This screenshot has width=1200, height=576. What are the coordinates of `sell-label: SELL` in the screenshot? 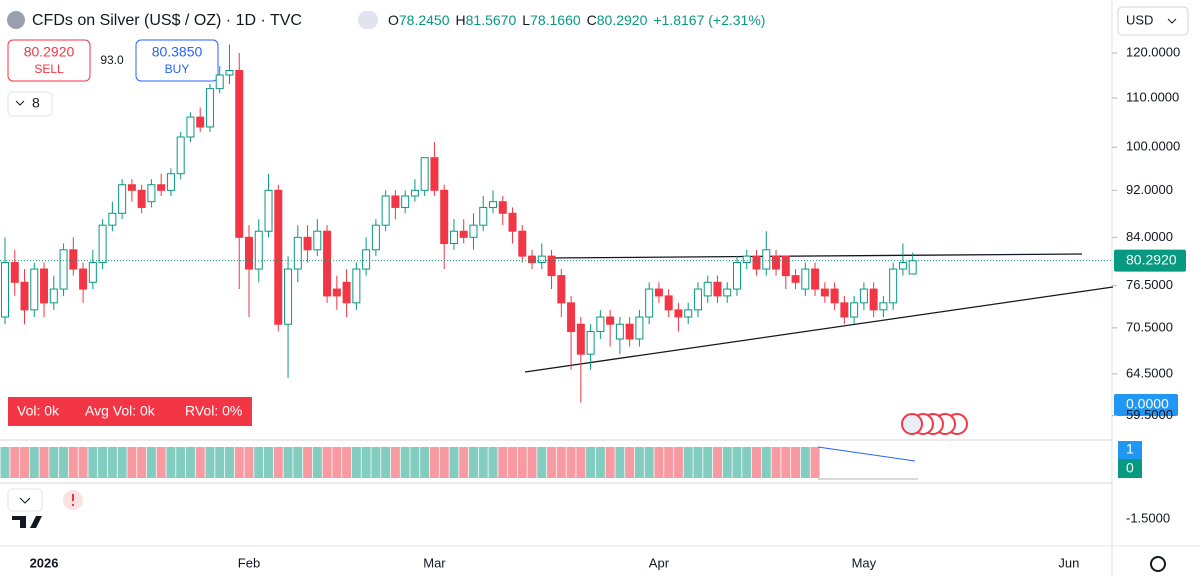 It's located at (49, 69).